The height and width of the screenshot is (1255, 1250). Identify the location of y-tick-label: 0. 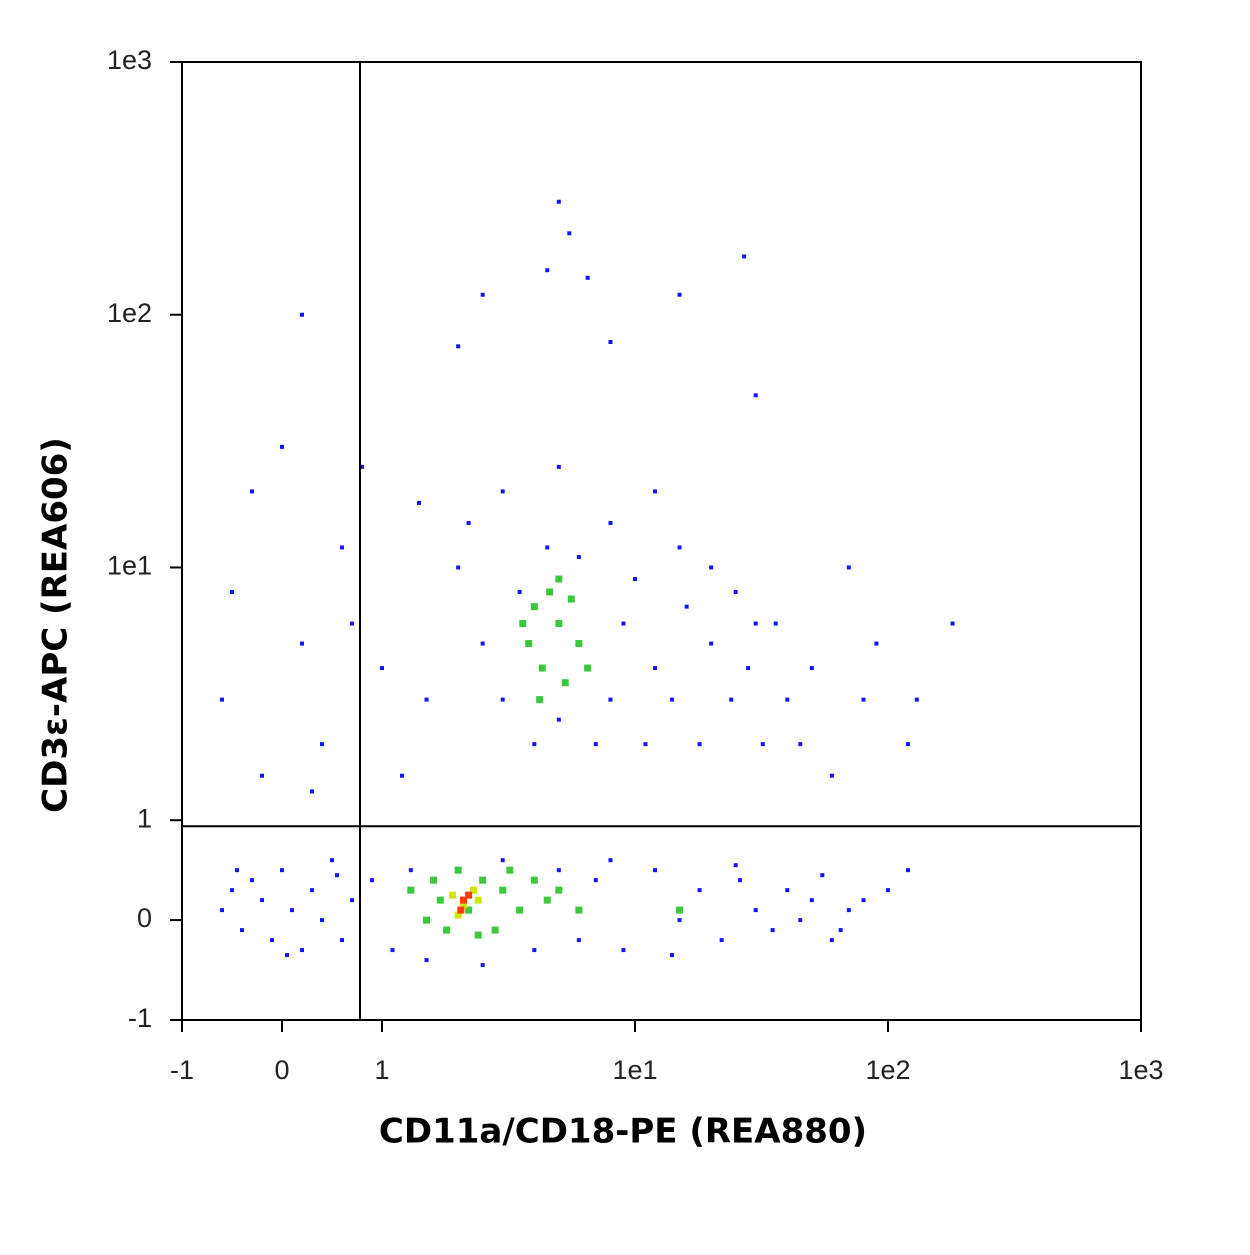
(144, 918).